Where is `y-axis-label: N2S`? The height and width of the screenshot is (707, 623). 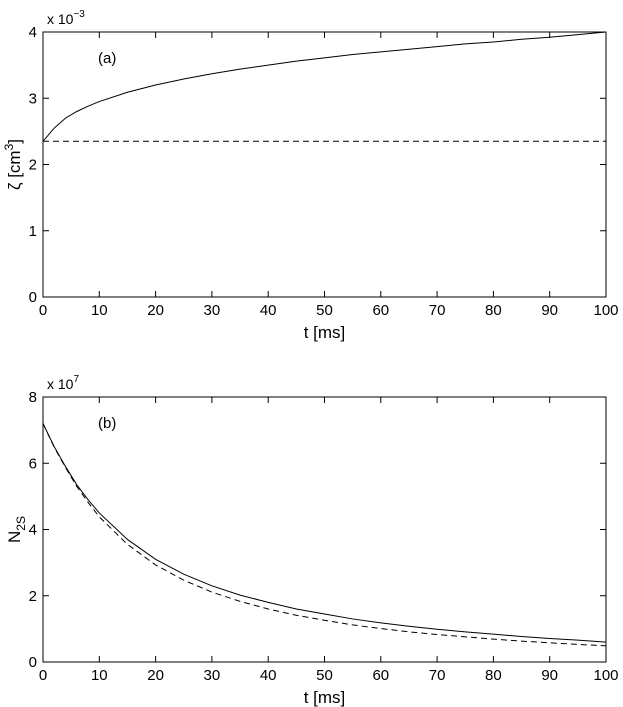 y-axis-label: N2S is located at coordinates (16, 529).